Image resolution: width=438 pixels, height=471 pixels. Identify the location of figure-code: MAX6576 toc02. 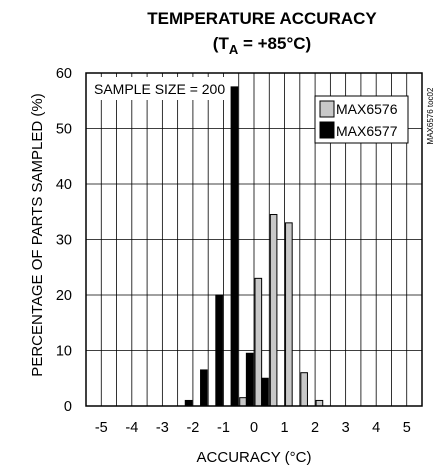
(430, 115).